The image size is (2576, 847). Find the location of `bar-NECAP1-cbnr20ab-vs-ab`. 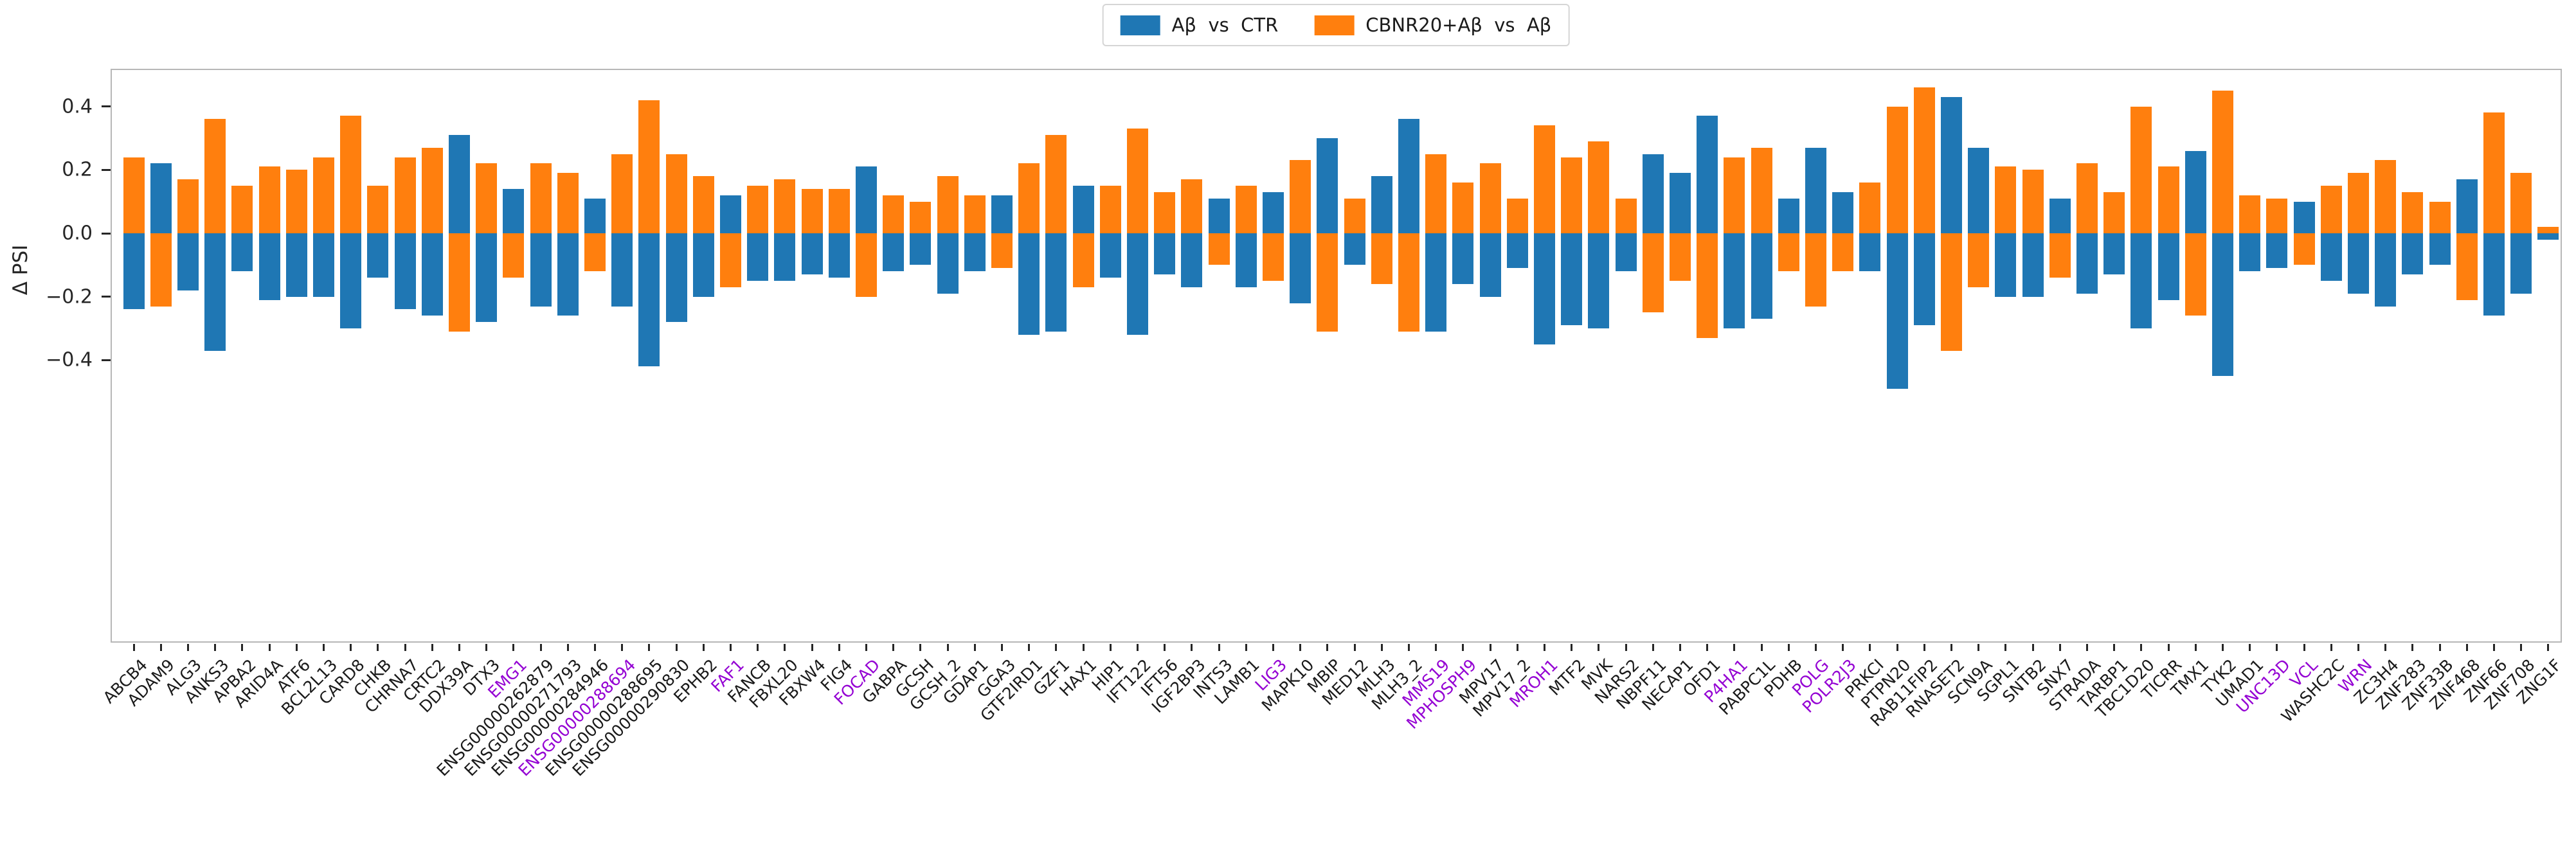

bar-NECAP1-cbnr20ab-vs-ab is located at coordinates (1680, 257).